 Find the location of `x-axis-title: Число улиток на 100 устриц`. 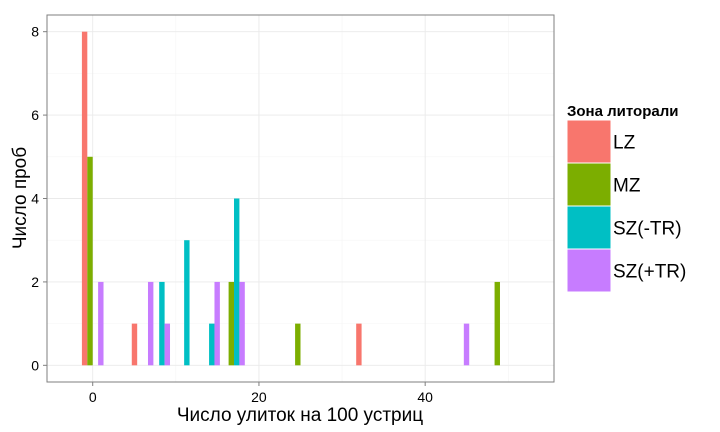

x-axis-title: Число улиток на 100 устриц is located at coordinates (300, 415).